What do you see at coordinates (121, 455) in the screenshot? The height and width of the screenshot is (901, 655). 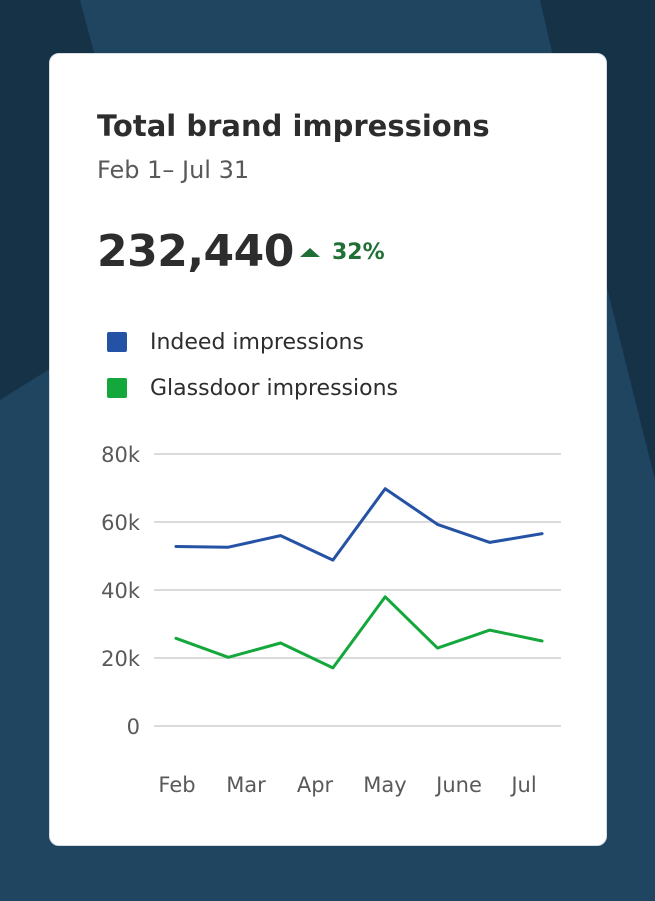 I see `y-tick-label: 80k` at bounding box center [121, 455].